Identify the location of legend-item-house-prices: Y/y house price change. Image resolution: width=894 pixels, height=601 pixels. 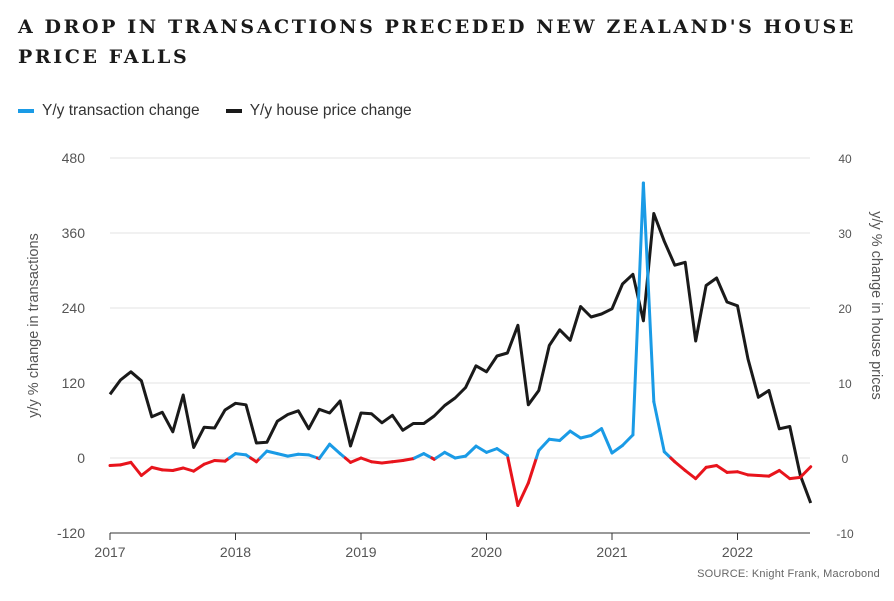
(318, 111).